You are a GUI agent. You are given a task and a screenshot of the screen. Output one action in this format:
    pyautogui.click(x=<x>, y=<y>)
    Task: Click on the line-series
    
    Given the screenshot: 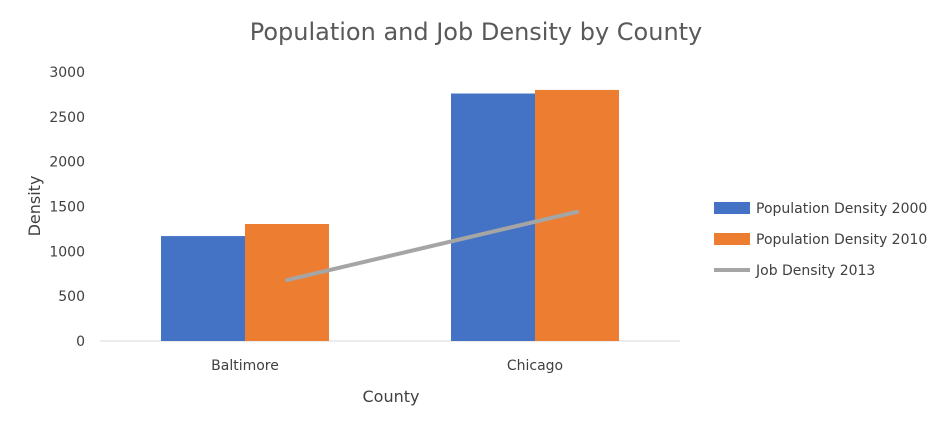 What is the action you would take?
    pyautogui.click(x=432, y=246)
    